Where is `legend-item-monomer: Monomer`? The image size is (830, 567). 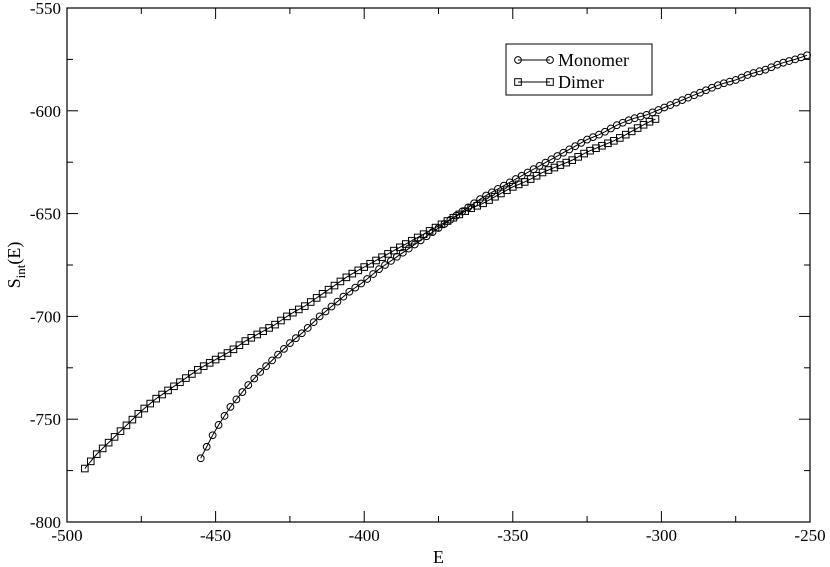 legend-item-monomer: Monomer is located at coordinates (571, 60).